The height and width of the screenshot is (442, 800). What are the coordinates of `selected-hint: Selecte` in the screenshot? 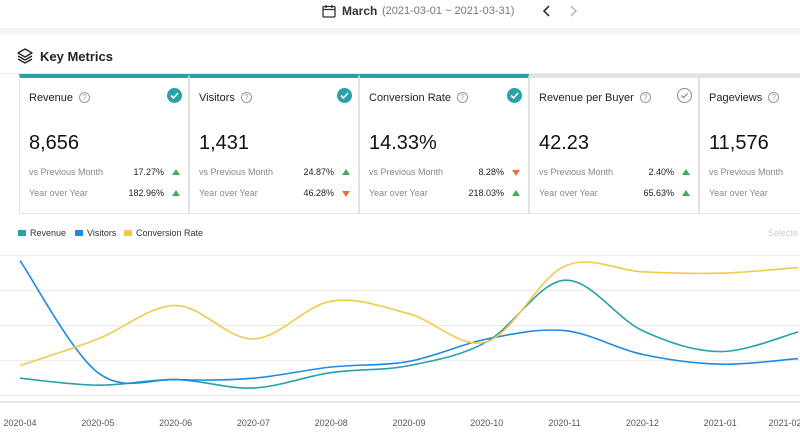 It's located at (783, 233).